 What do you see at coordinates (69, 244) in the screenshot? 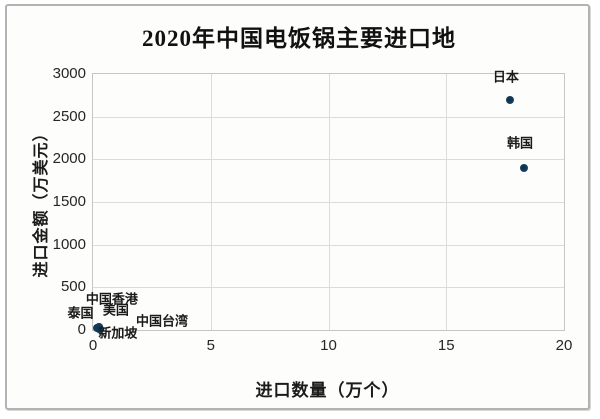
I see `y-tick-label: 1000` at bounding box center [69, 244].